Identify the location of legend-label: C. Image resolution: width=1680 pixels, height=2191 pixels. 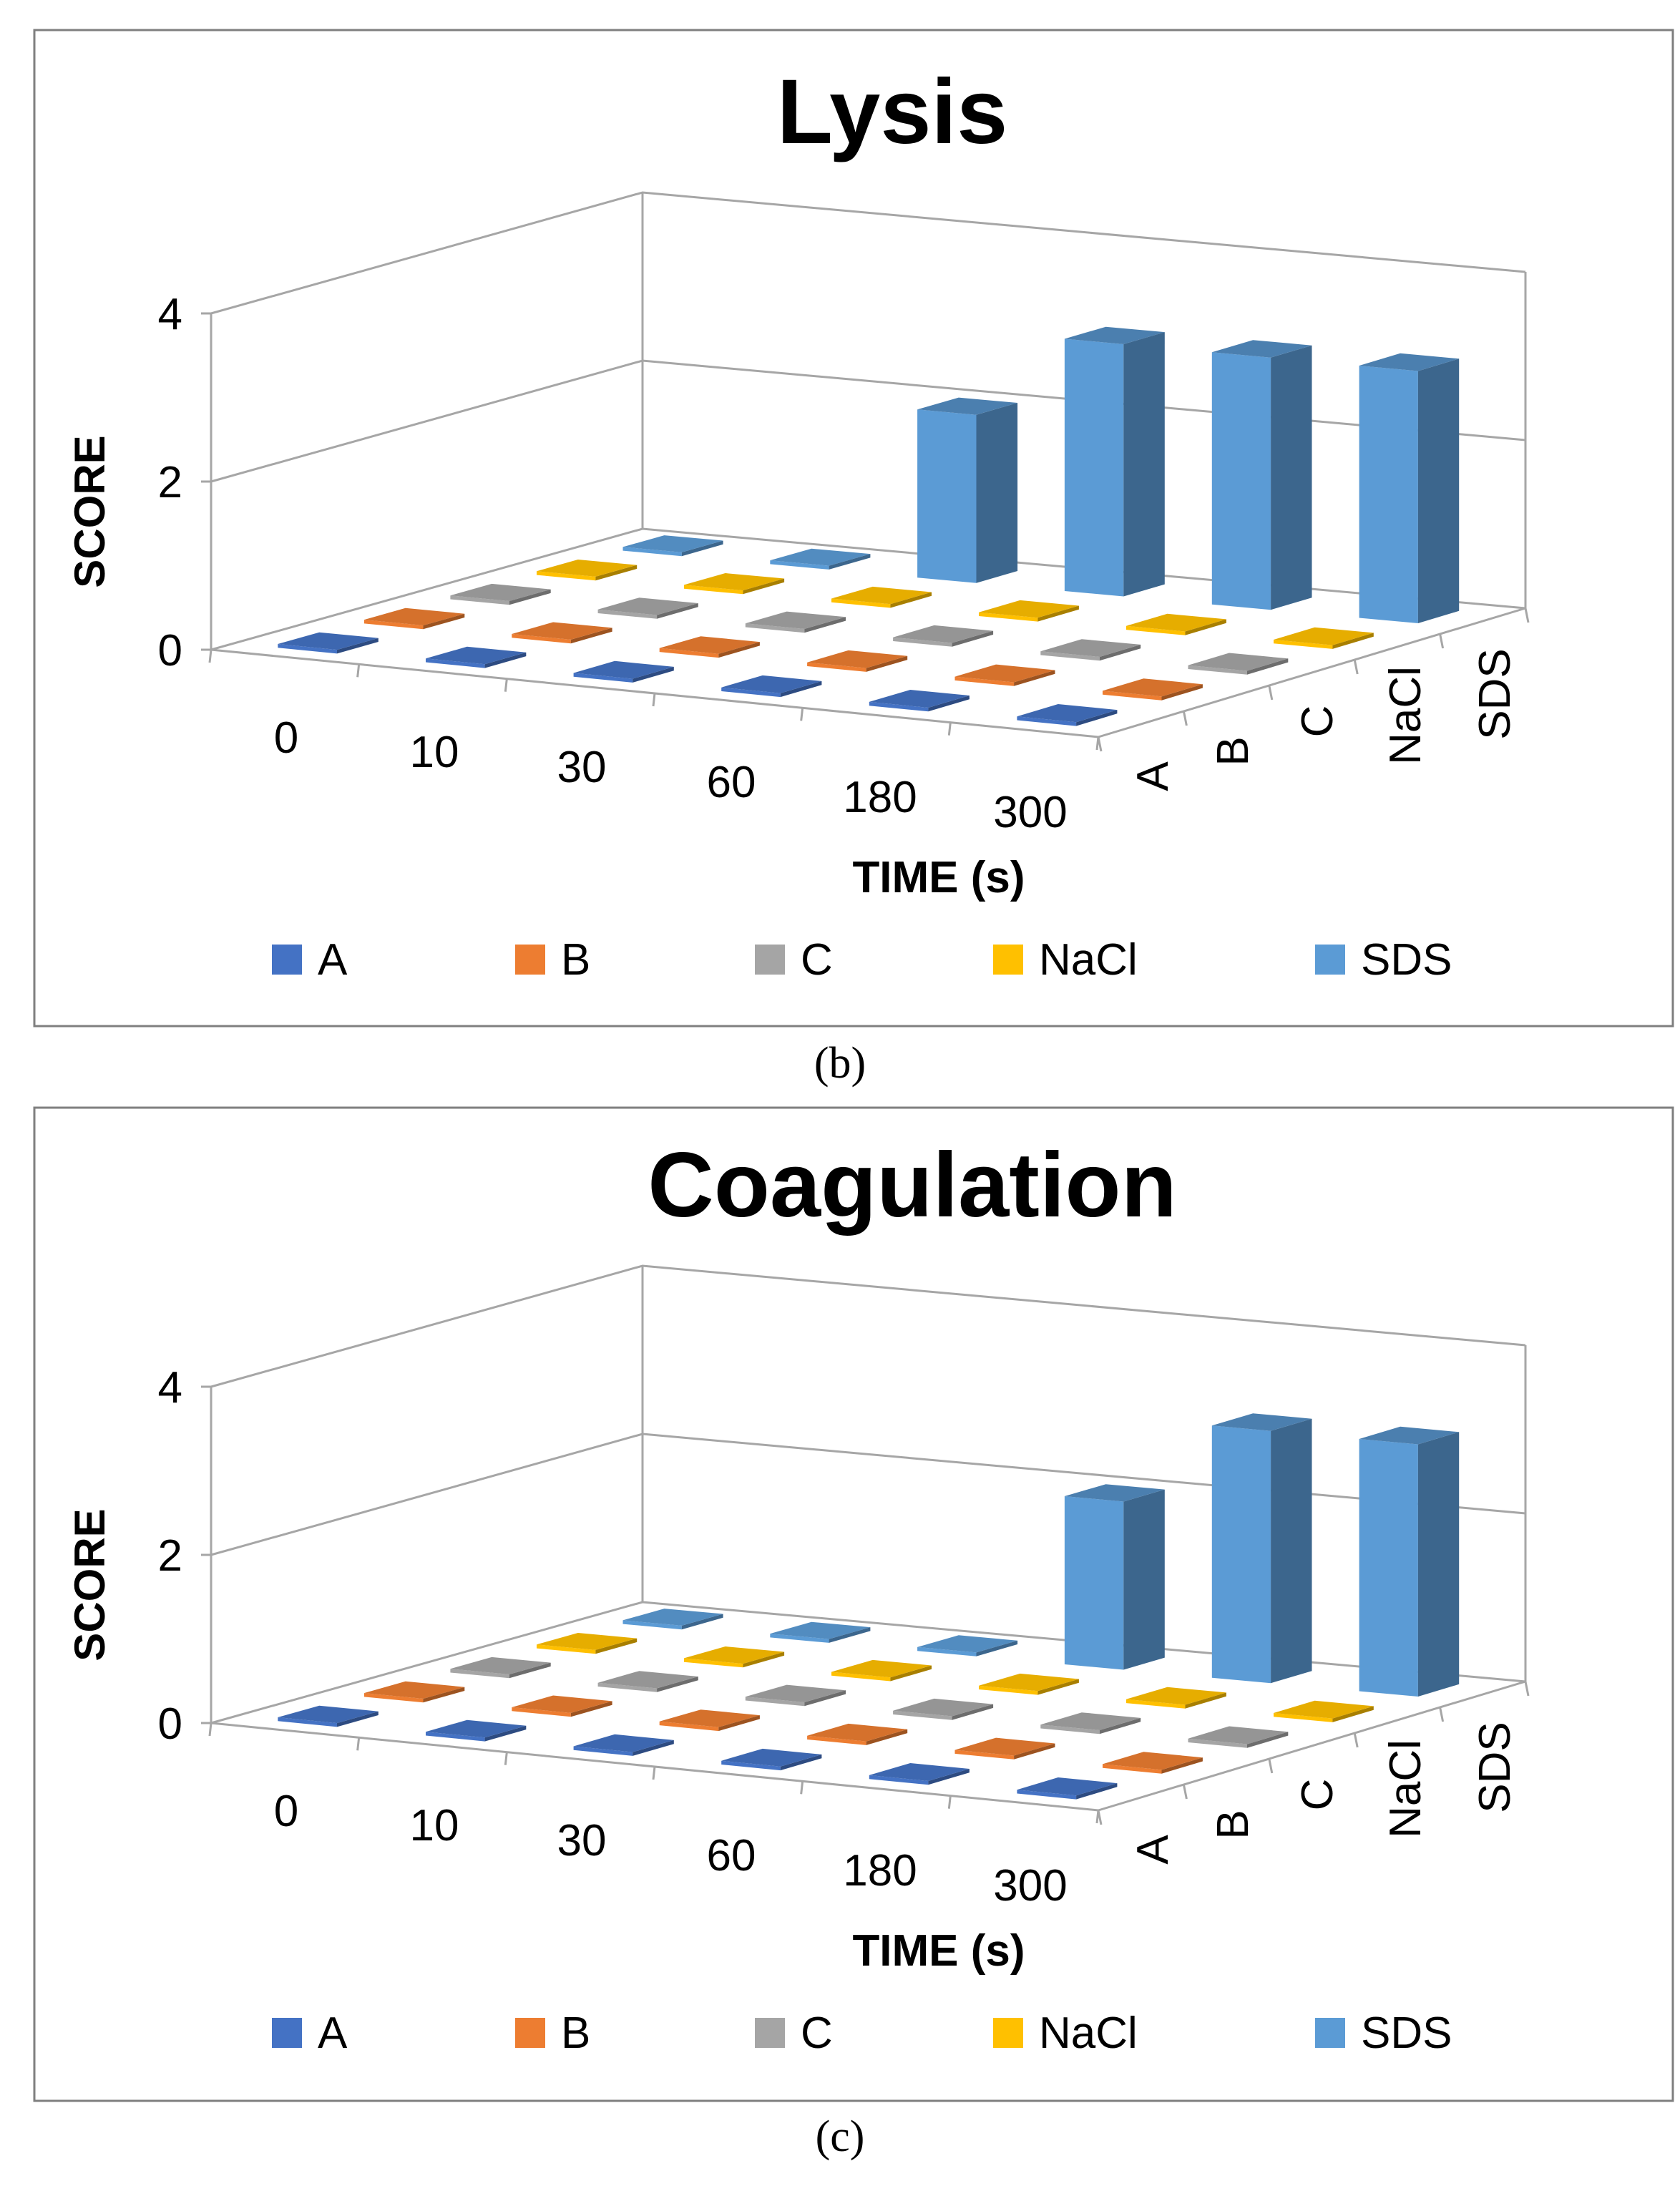
(817, 960).